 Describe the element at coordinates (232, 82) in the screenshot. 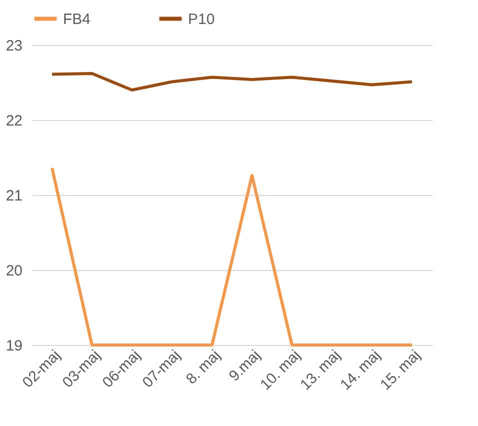

I see `line-series` at that location.